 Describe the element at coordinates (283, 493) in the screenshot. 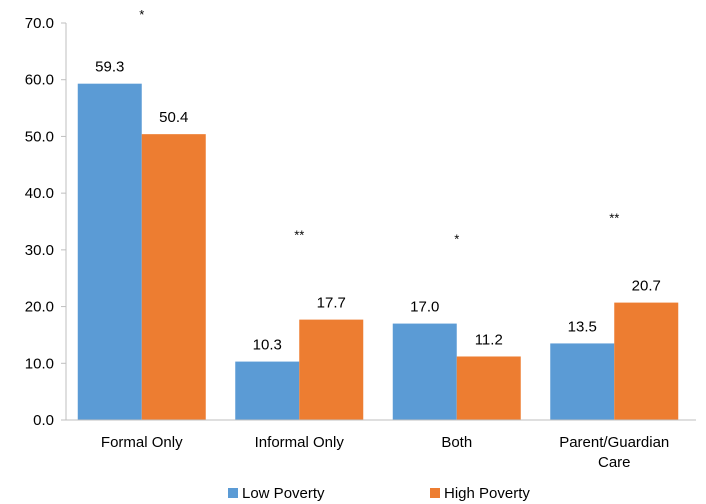

I see `legend-label: Low Poverty` at that location.